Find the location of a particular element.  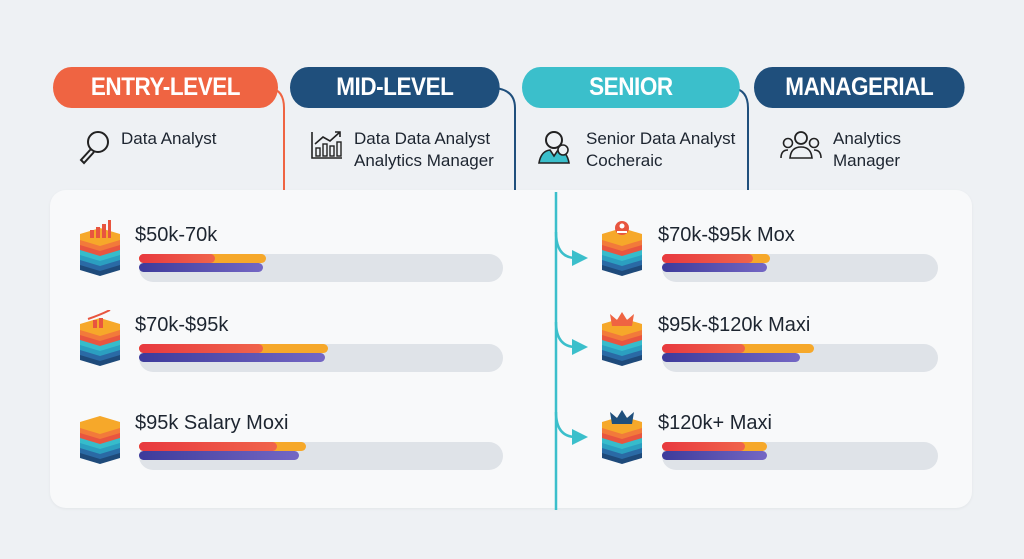

magnifier-icon is located at coordinates (94, 148).